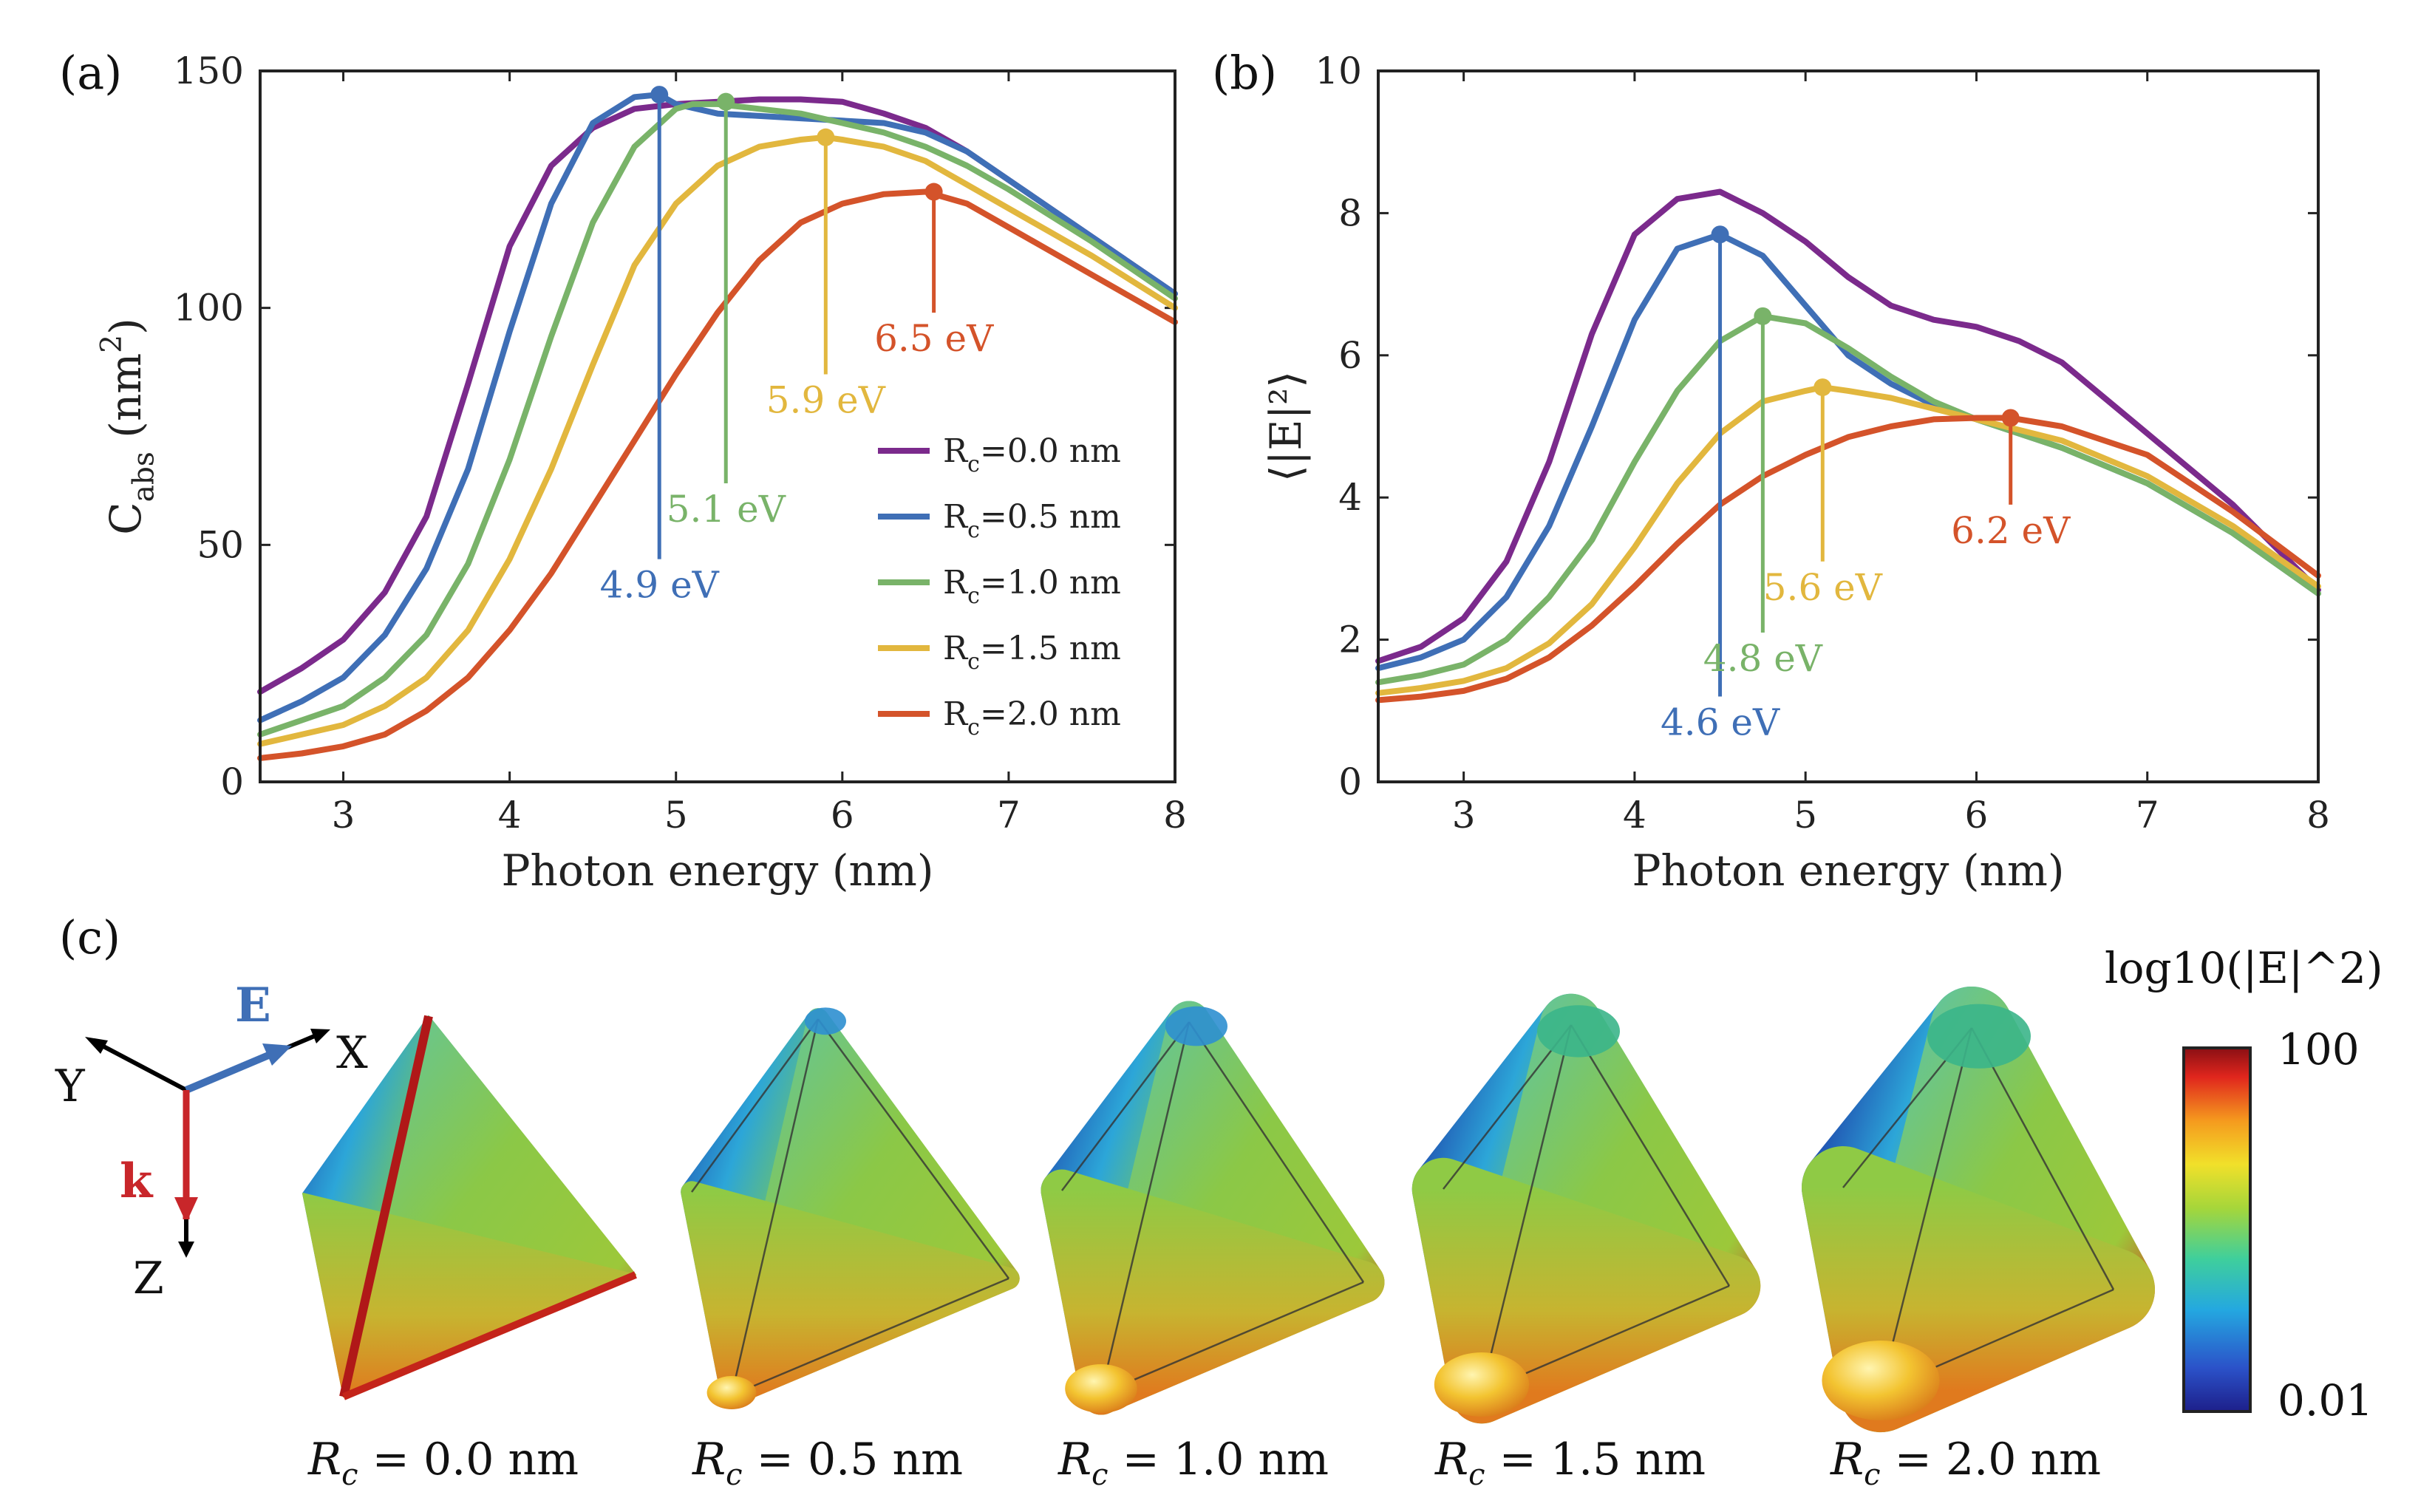  Describe the element at coordinates (660, 586) in the screenshot. I see `peak-label: 4.9 eV` at that location.